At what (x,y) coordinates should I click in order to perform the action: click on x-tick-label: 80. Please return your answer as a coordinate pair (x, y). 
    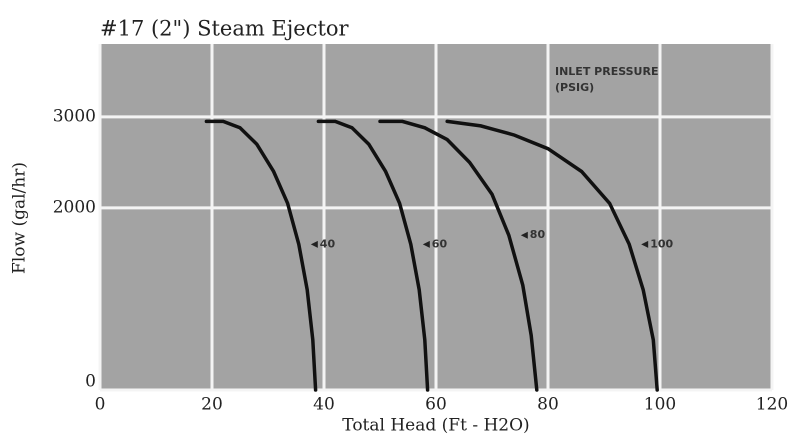
    Looking at the image, I should click on (548, 405).